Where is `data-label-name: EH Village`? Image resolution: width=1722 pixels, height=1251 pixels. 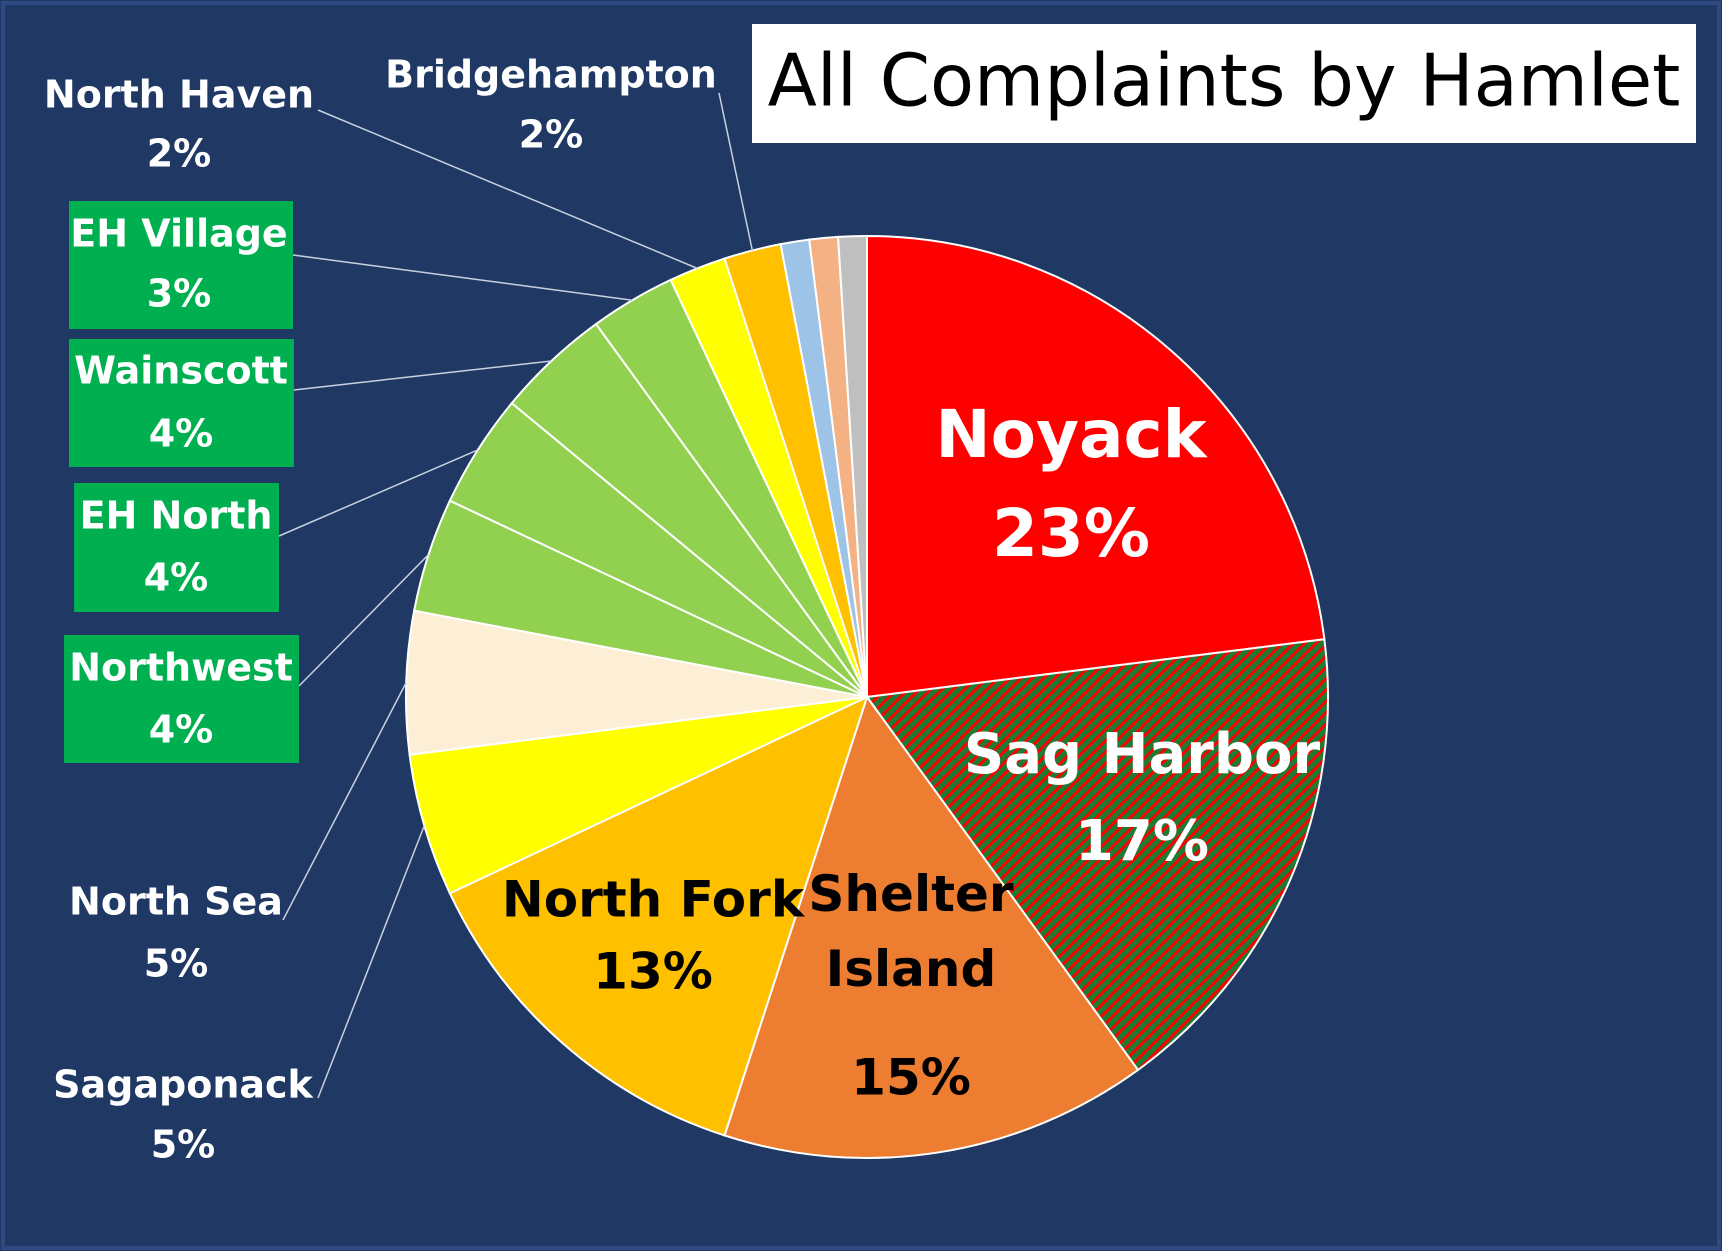
data-label-name: EH Village is located at coordinates (178, 234).